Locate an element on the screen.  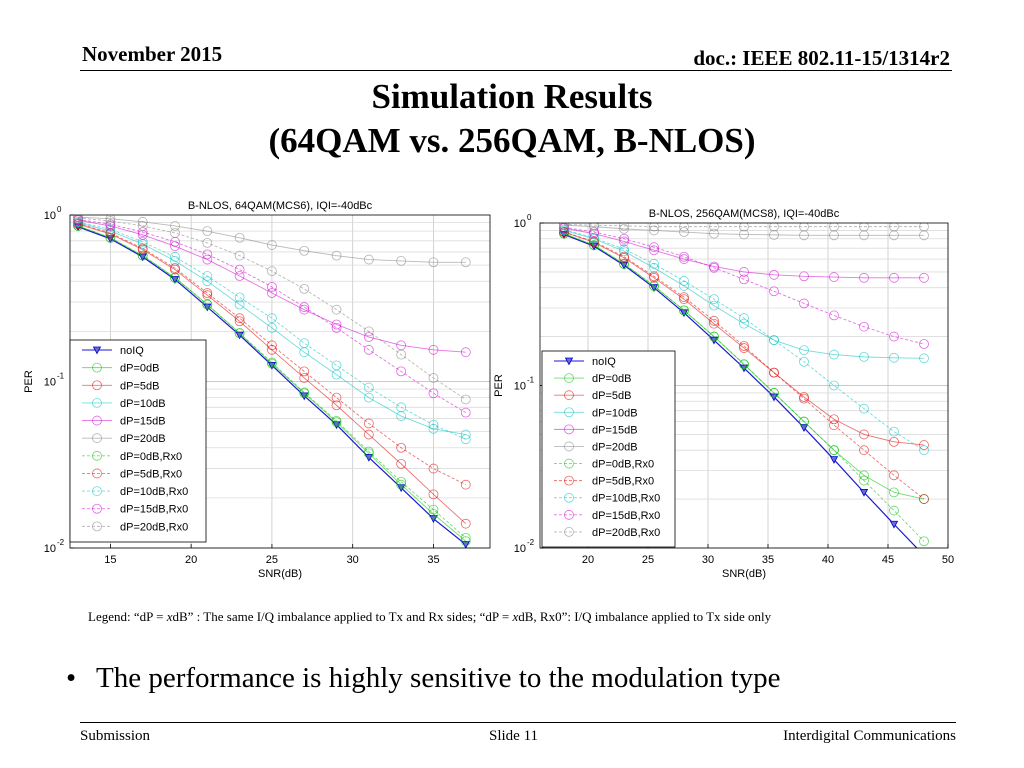
legend-entry-label: dP=20dB,Rx0 is located at coordinates (154, 527).